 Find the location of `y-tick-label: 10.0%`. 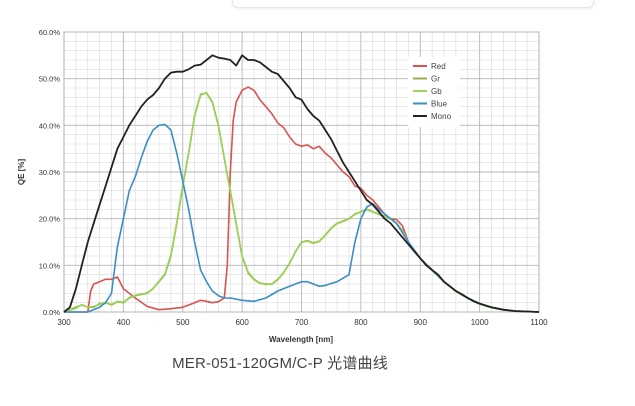

y-tick-label: 10.0% is located at coordinates (50, 265).